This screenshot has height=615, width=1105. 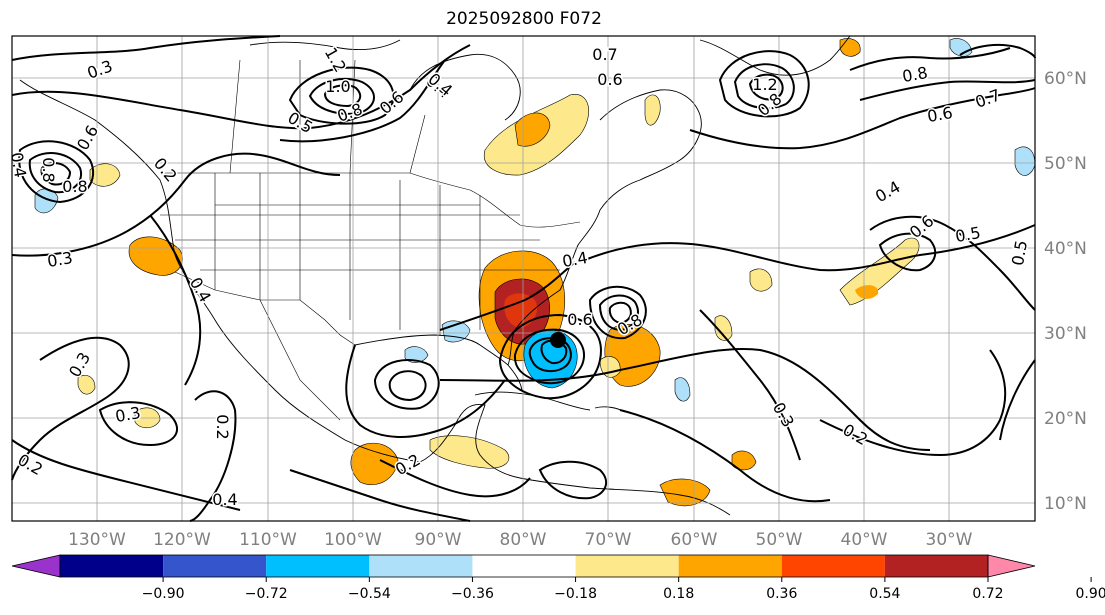 What do you see at coordinates (930, 59) in the screenshot?
I see `contour-0-8-greenland` at bounding box center [930, 59].